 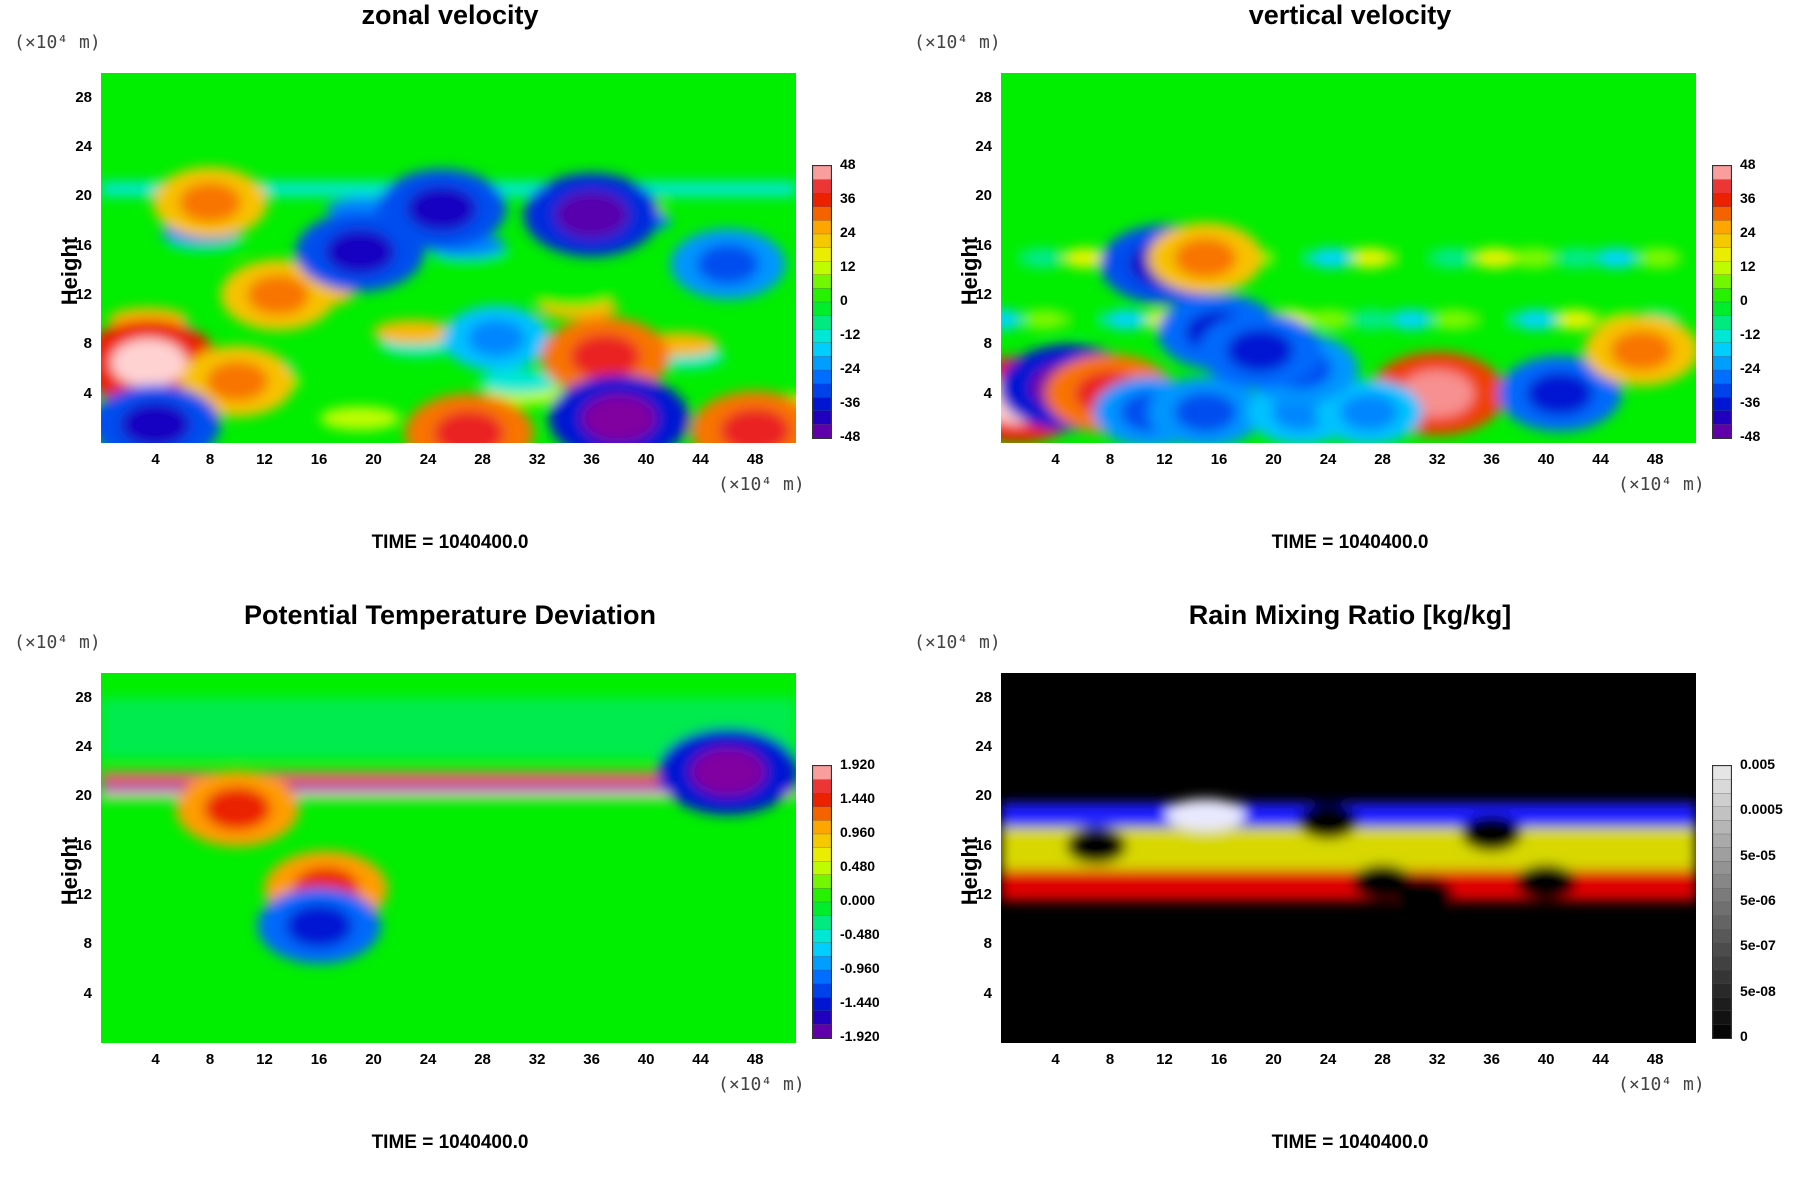 What do you see at coordinates (1350, 615) in the screenshot?
I see `chart-title: Rain Mixing Ratio [kg/kg]` at bounding box center [1350, 615].